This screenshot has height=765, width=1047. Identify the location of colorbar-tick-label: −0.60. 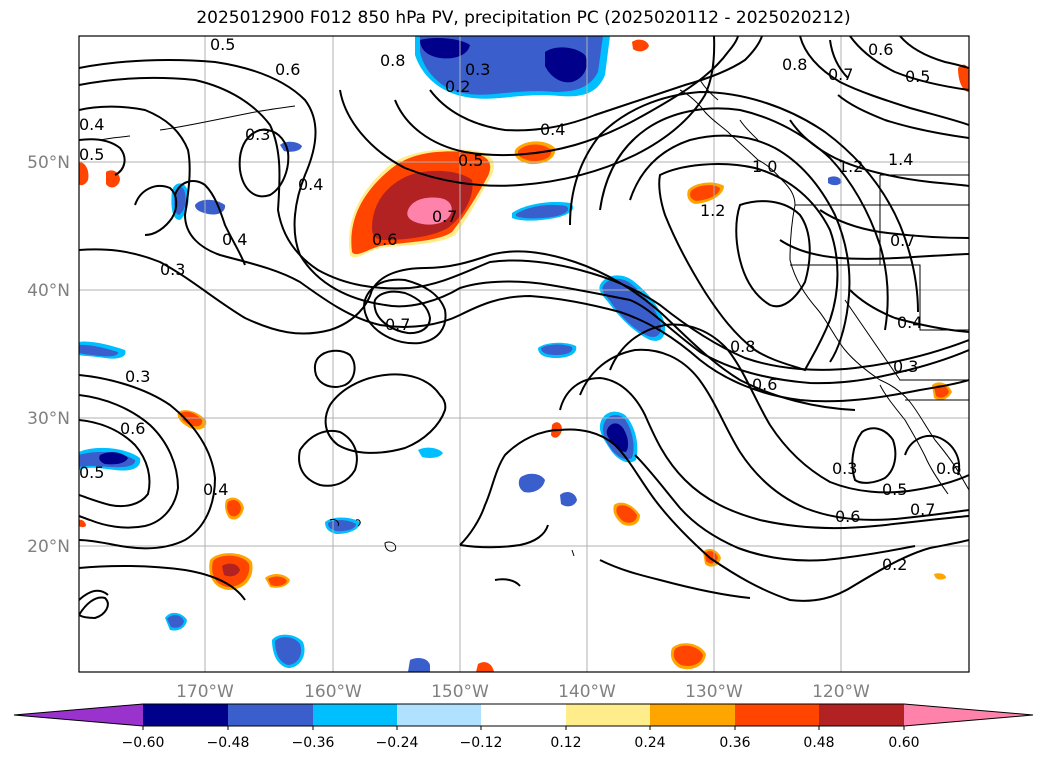
(143, 743).